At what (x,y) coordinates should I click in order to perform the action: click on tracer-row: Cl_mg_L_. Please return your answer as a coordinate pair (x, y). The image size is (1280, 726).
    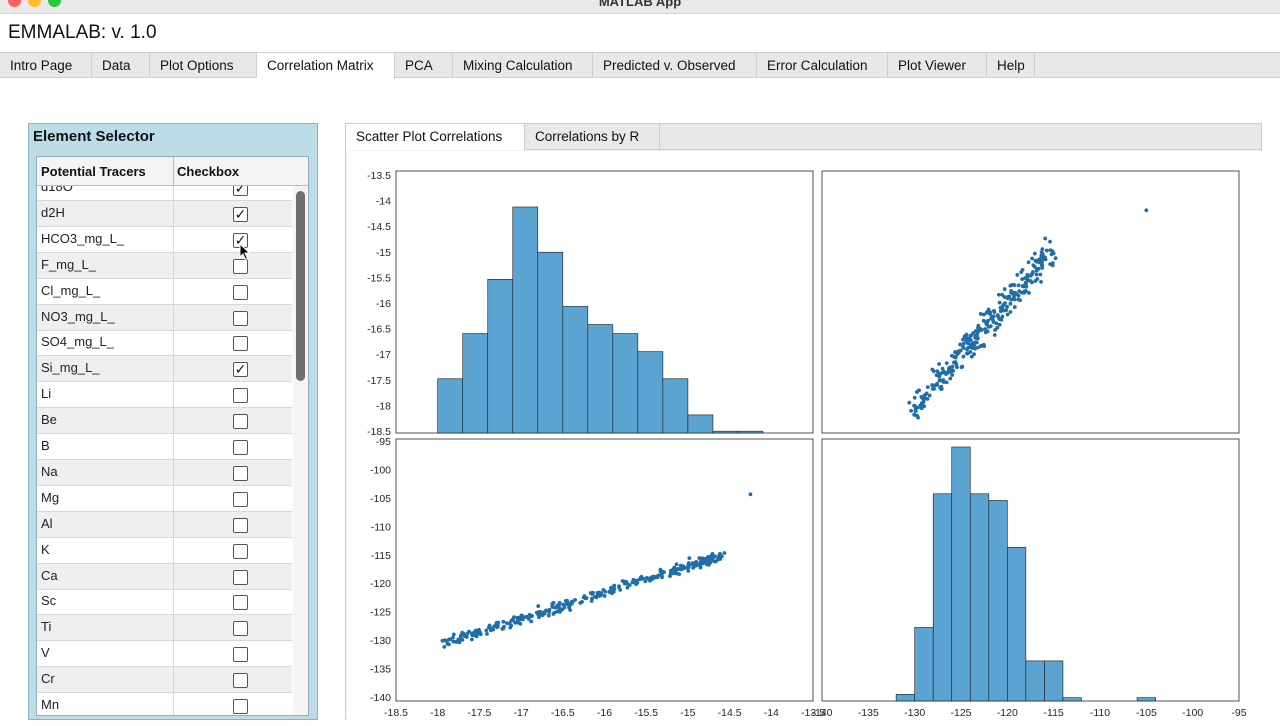
    Looking at the image, I should click on (164, 291).